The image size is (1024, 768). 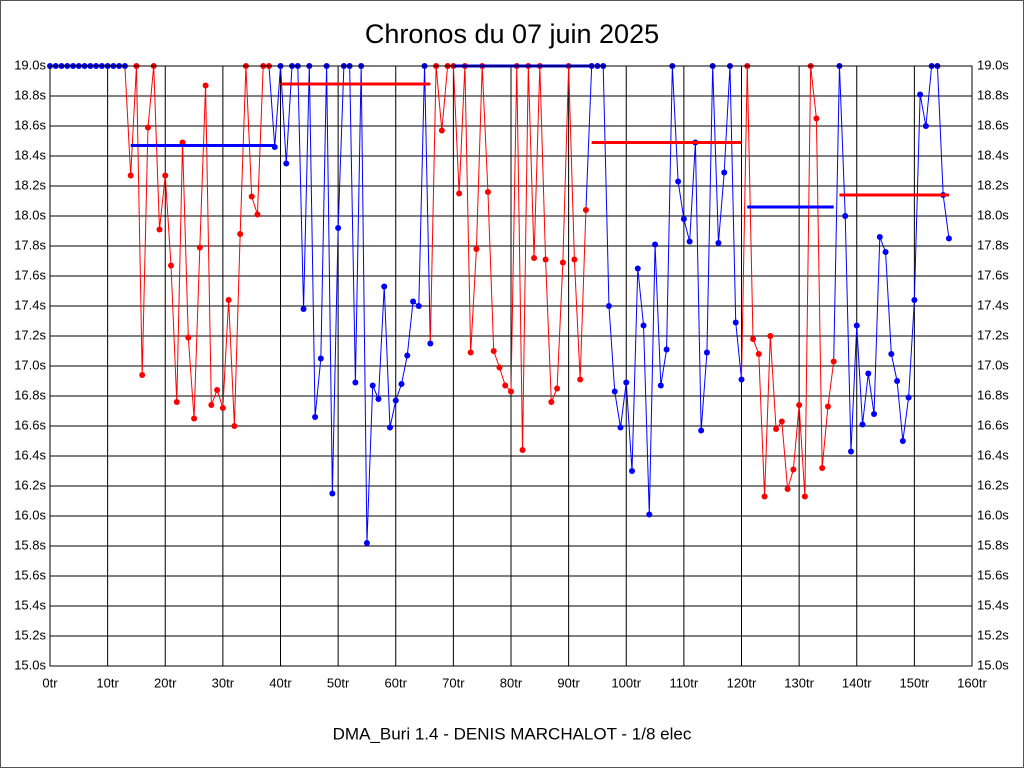 I want to click on y2-tick-label: 16.0s, so click(x=993, y=514).